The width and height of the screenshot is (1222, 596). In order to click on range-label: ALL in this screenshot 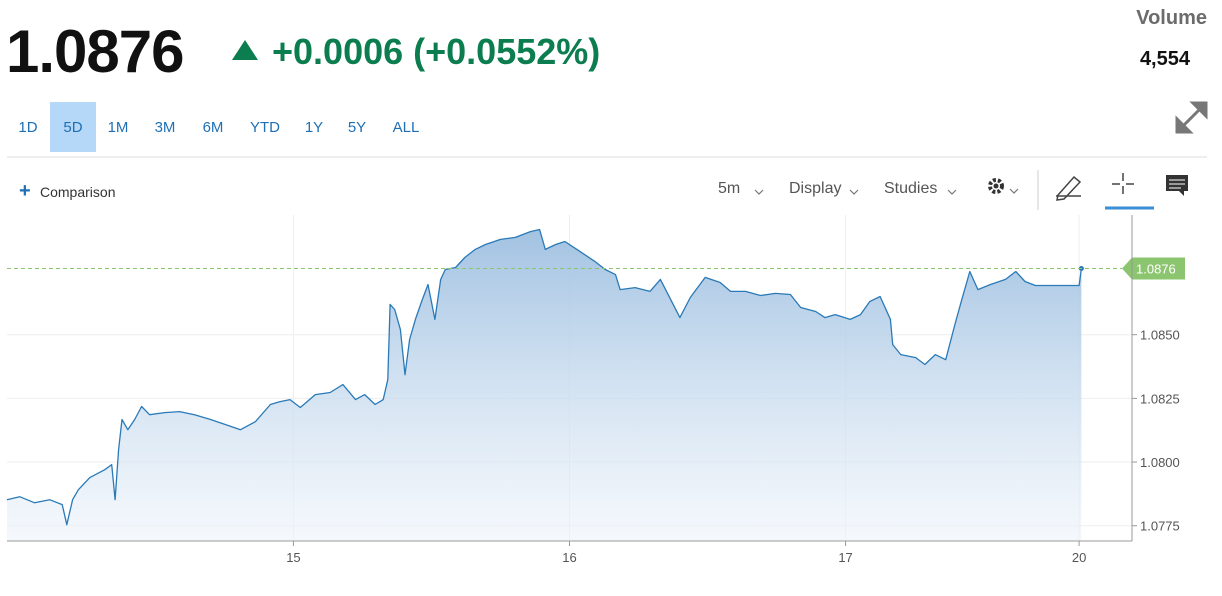, I will do `click(406, 127)`.